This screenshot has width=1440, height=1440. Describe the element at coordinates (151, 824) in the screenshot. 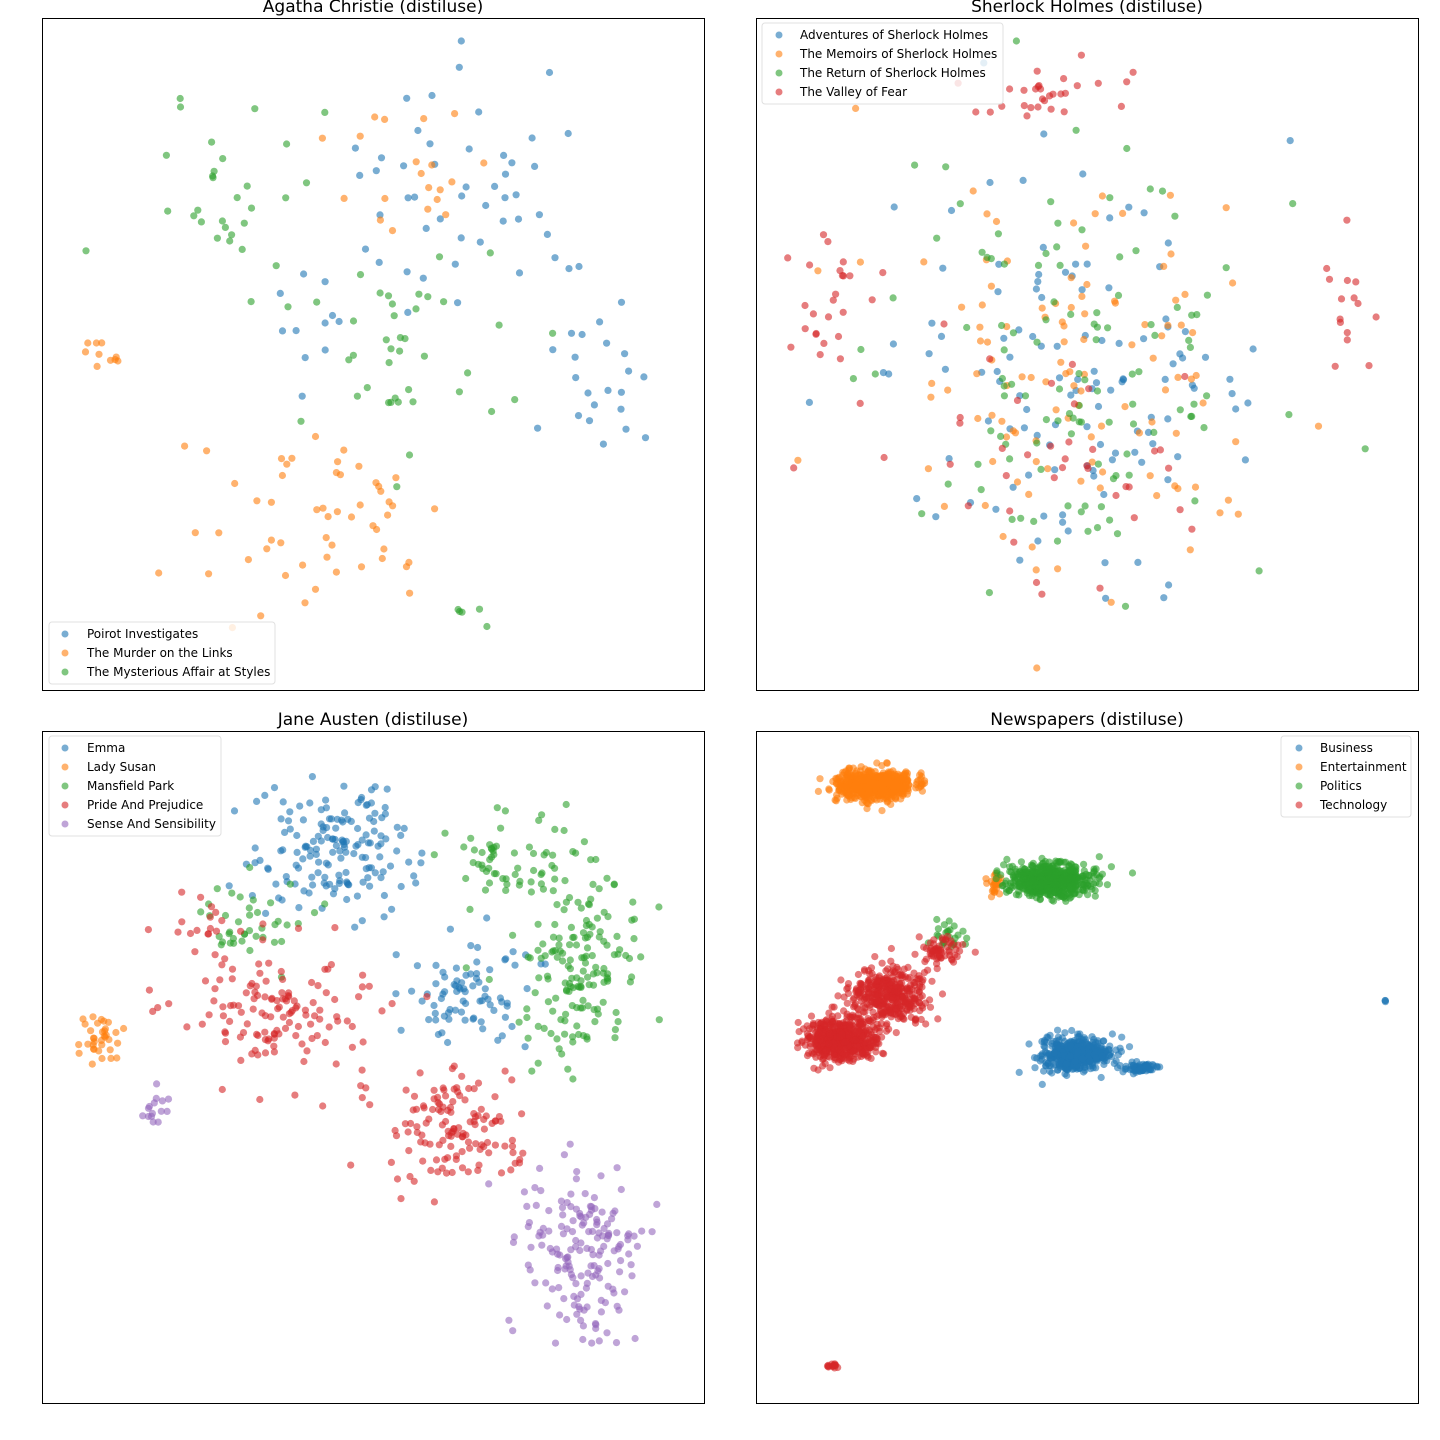

I see `legend-label: Sense And Sensibility` at that location.